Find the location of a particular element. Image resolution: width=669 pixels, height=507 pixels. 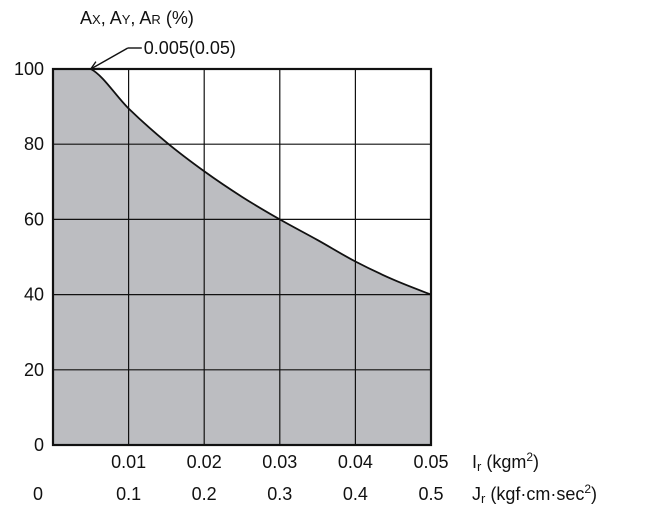

annotation-label: 0.005(0.05) is located at coordinates (190, 48).